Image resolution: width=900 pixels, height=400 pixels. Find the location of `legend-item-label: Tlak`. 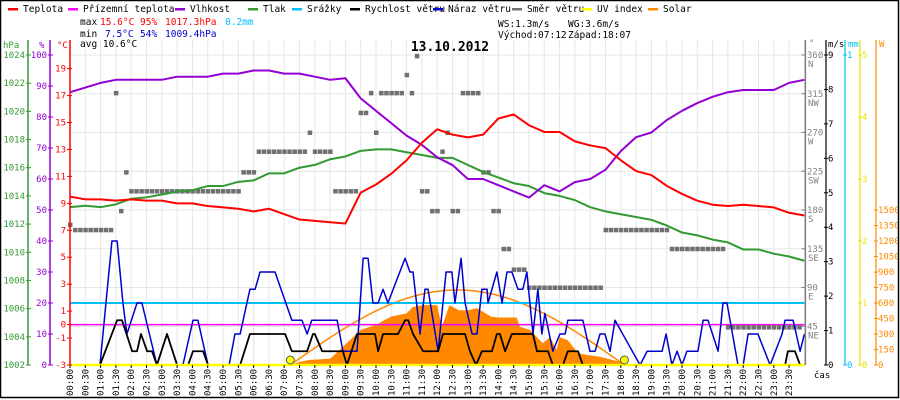

legend-item-label: Tlak is located at coordinates (274, 9).